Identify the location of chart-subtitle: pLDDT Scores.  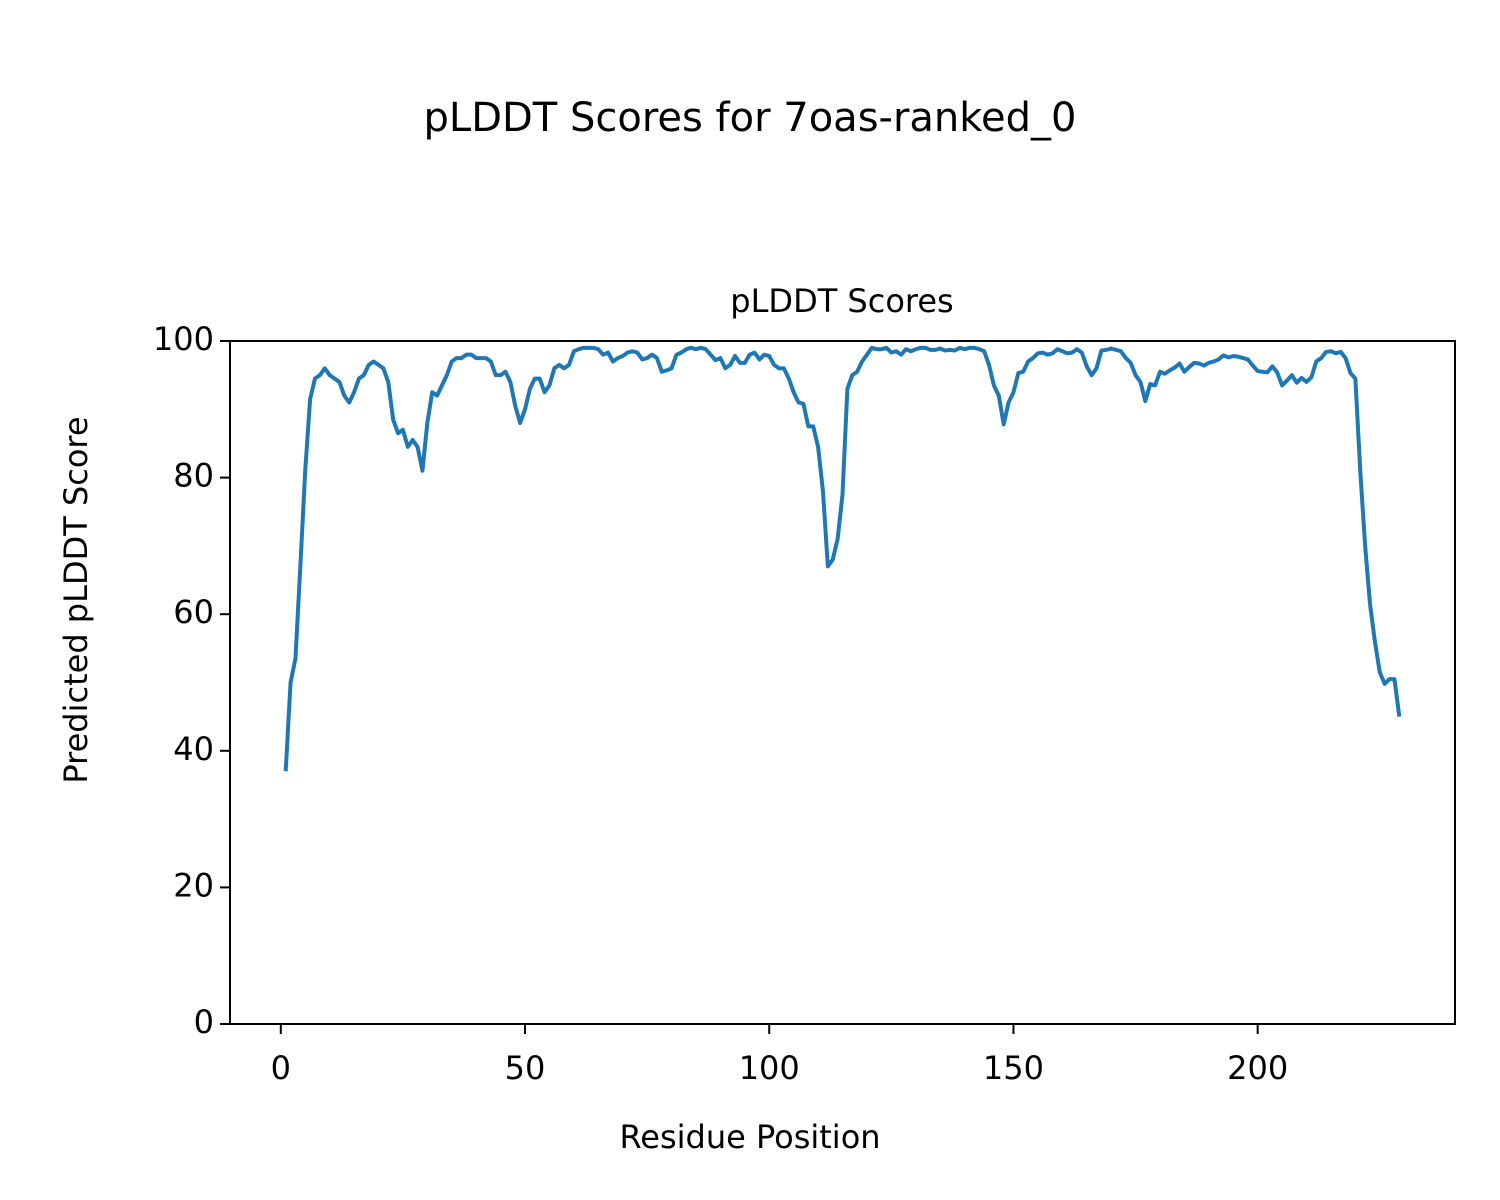
(841, 301).